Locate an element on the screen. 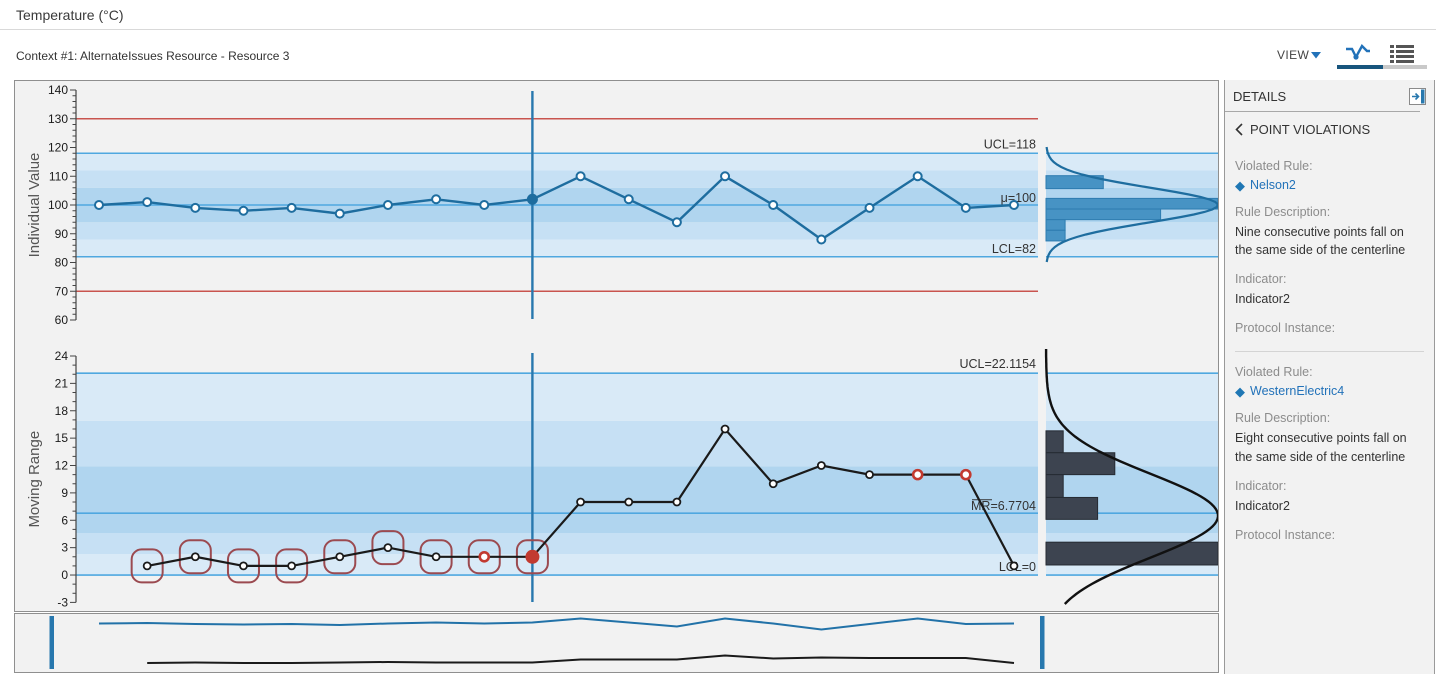 This screenshot has height=677, width=1436. data-line is located at coordinates (556, 207).